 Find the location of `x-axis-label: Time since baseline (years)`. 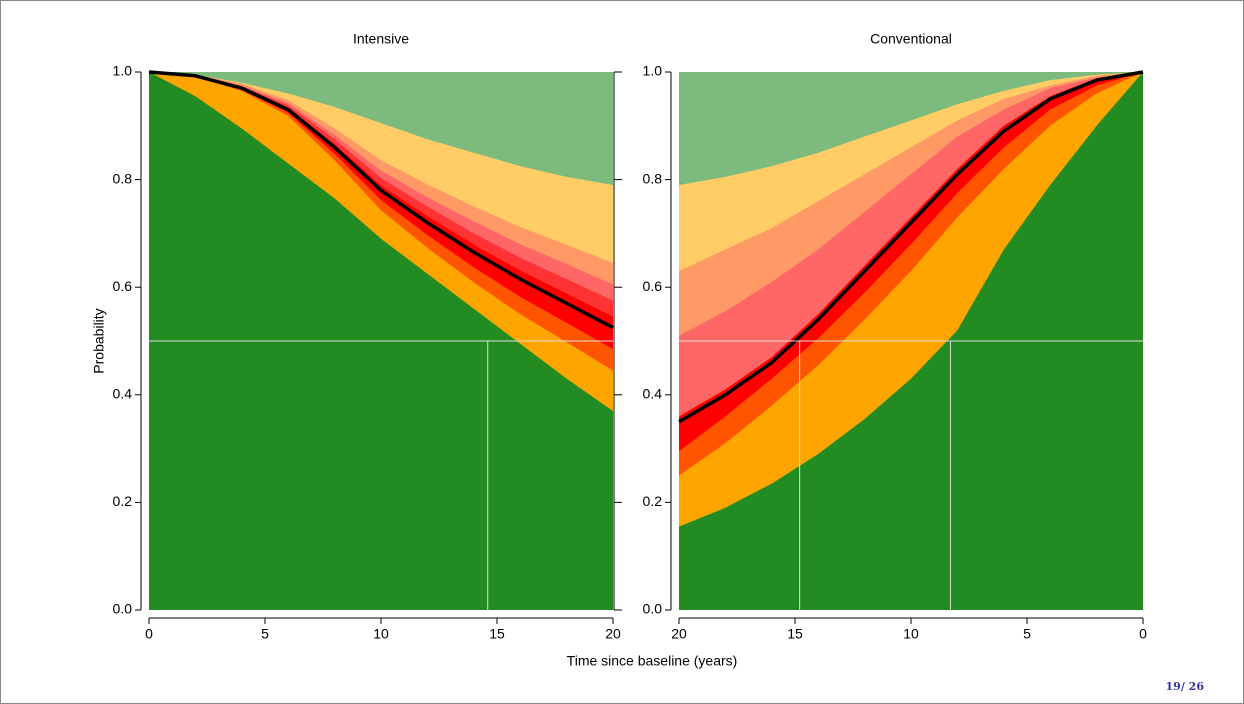

x-axis-label: Time since baseline (years) is located at coordinates (652, 661).